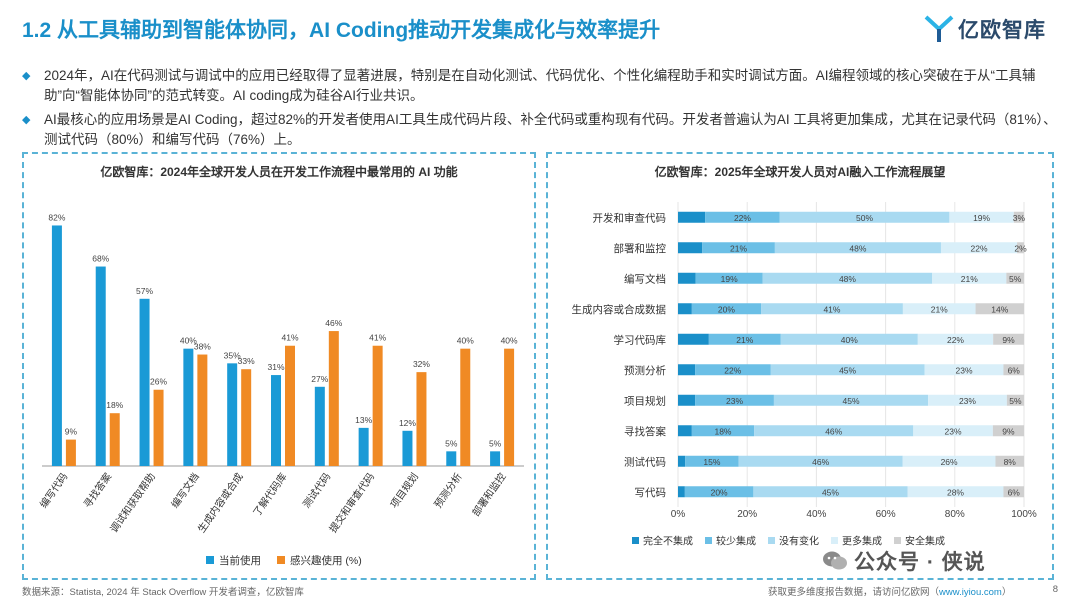  I want to click on watermark: 公众号 · 侠说, so click(904, 561).